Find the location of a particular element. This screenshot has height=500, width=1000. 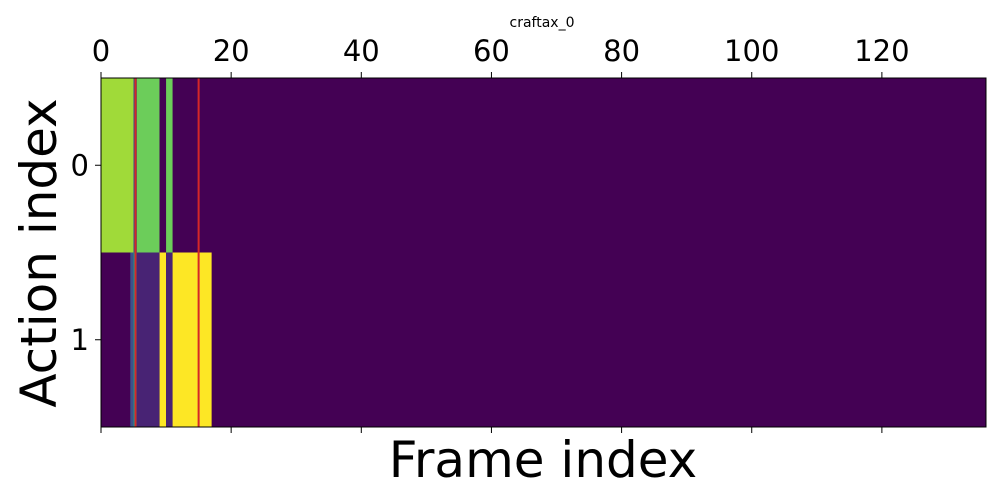

y-tick-label-1: 1 is located at coordinates (80, 340).